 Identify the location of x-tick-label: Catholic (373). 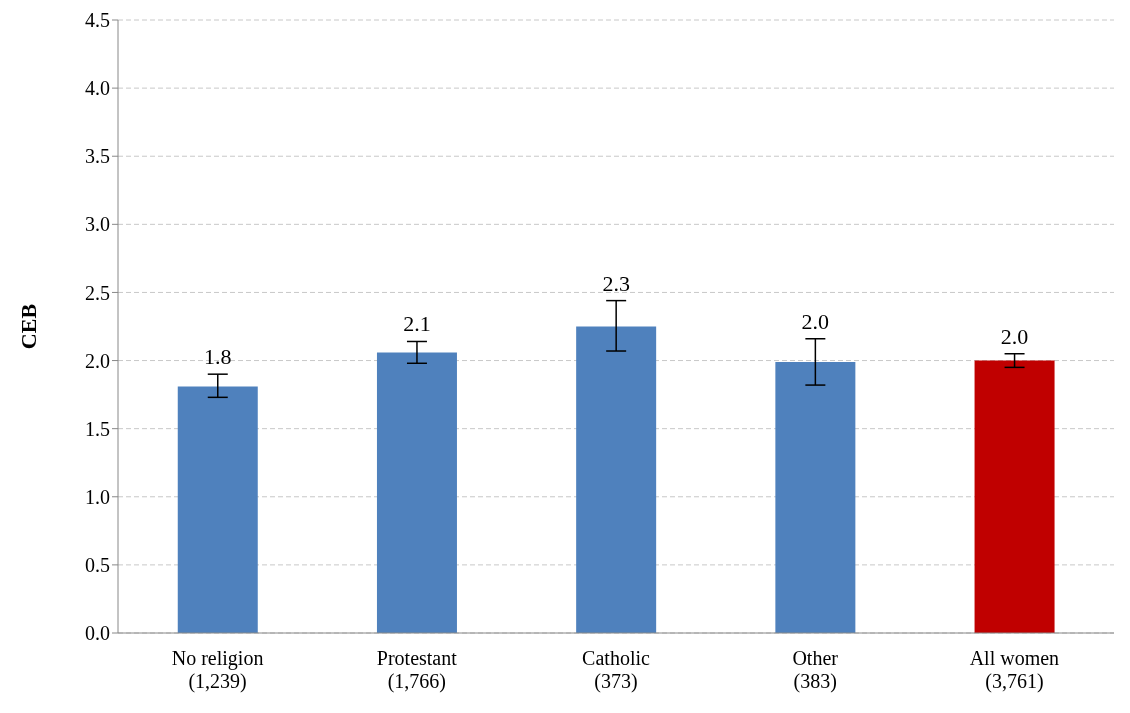
(616, 670).